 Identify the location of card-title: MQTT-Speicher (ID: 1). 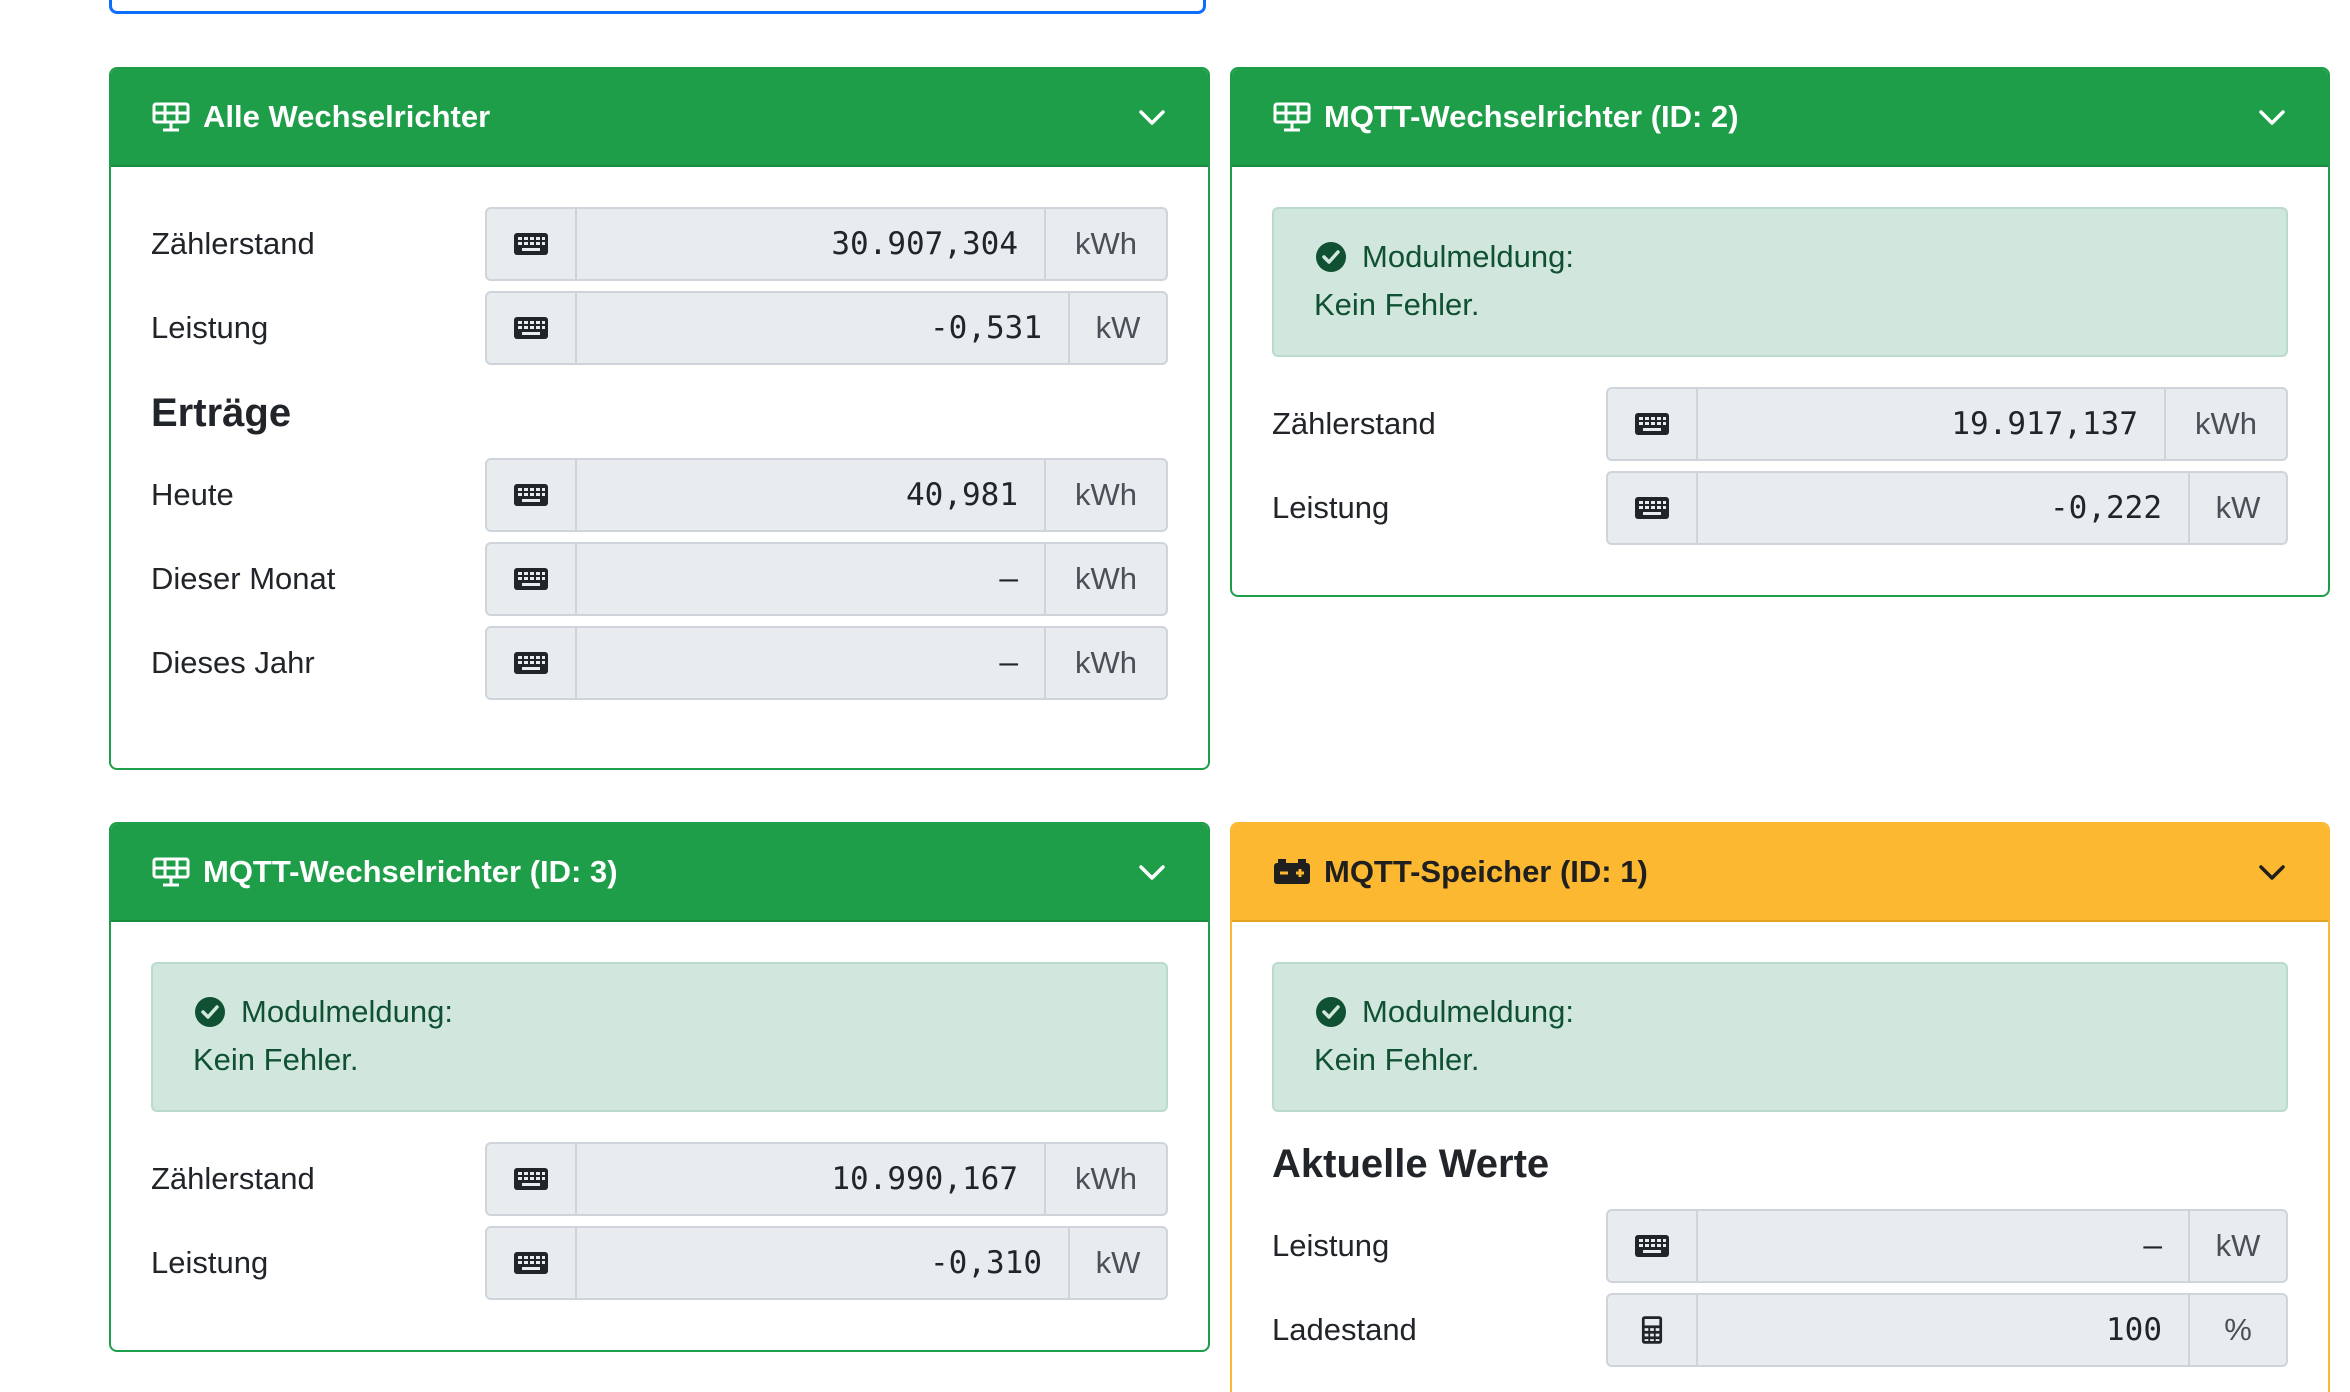
(1486, 871).